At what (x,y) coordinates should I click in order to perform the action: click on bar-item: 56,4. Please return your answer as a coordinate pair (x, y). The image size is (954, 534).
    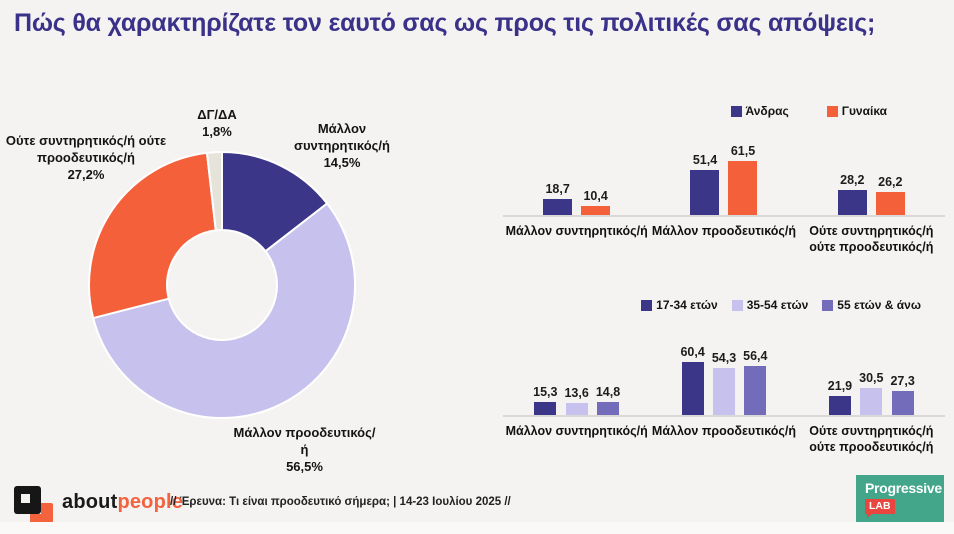
    Looking at the image, I should click on (755, 382).